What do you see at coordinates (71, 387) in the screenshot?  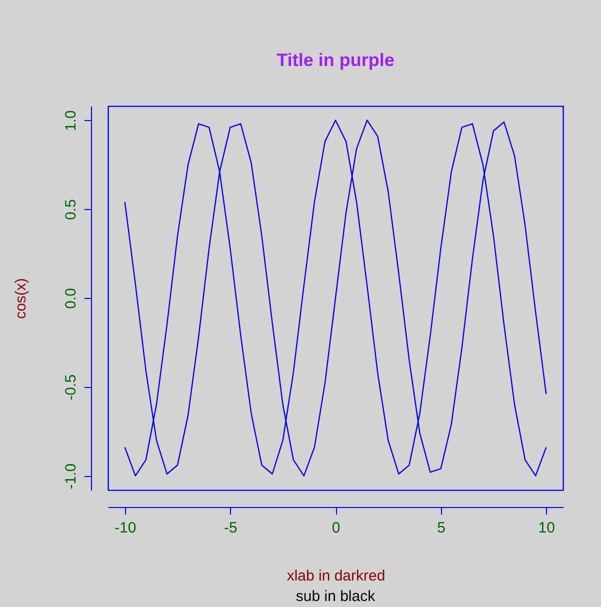 I see `y-tick-label: -0.5` at bounding box center [71, 387].